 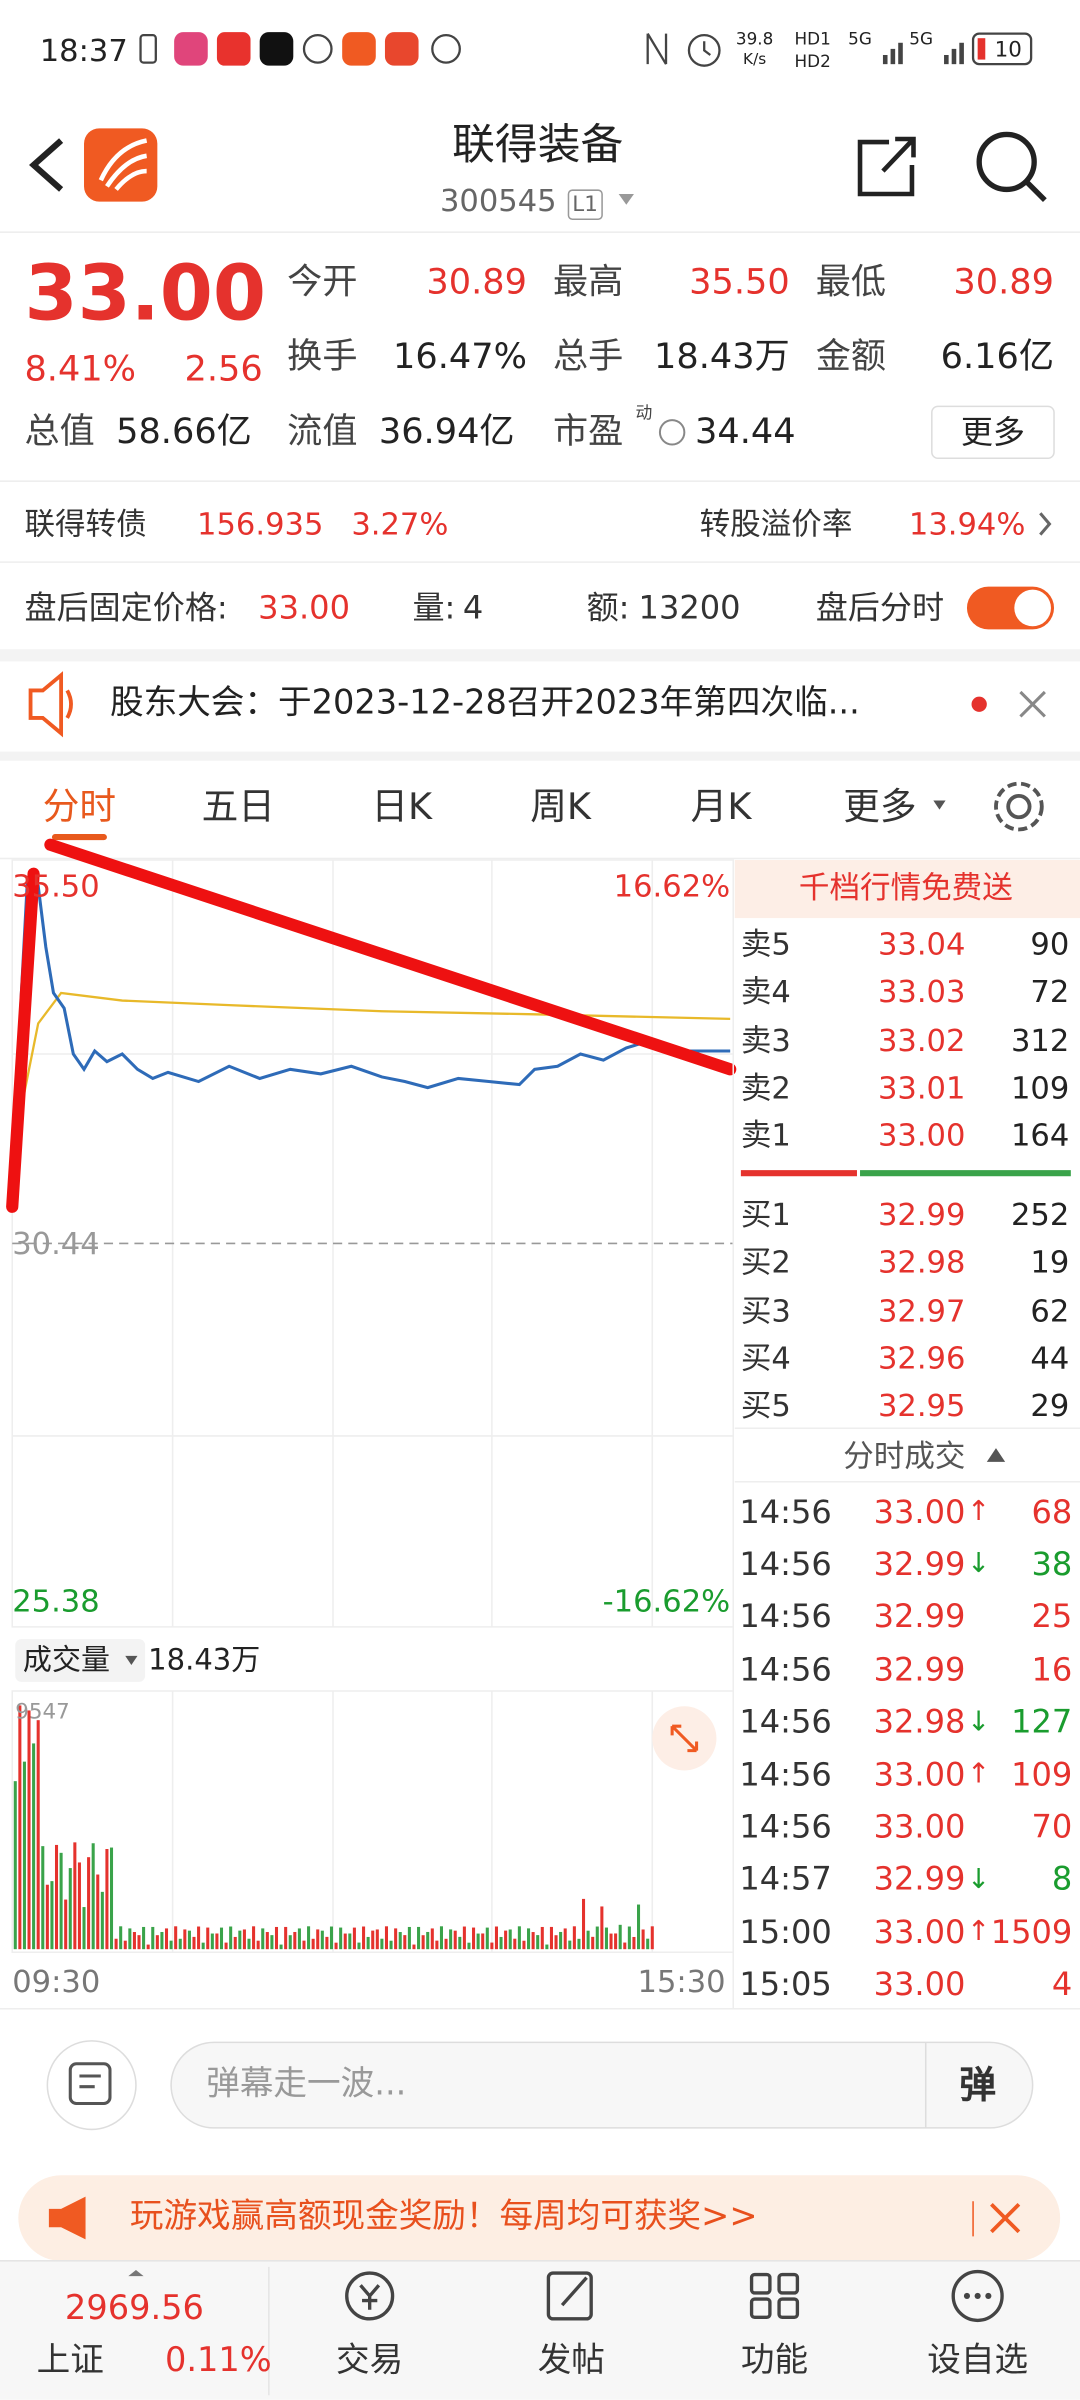 I want to click on tab: 五日, so click(x=238, y=806).